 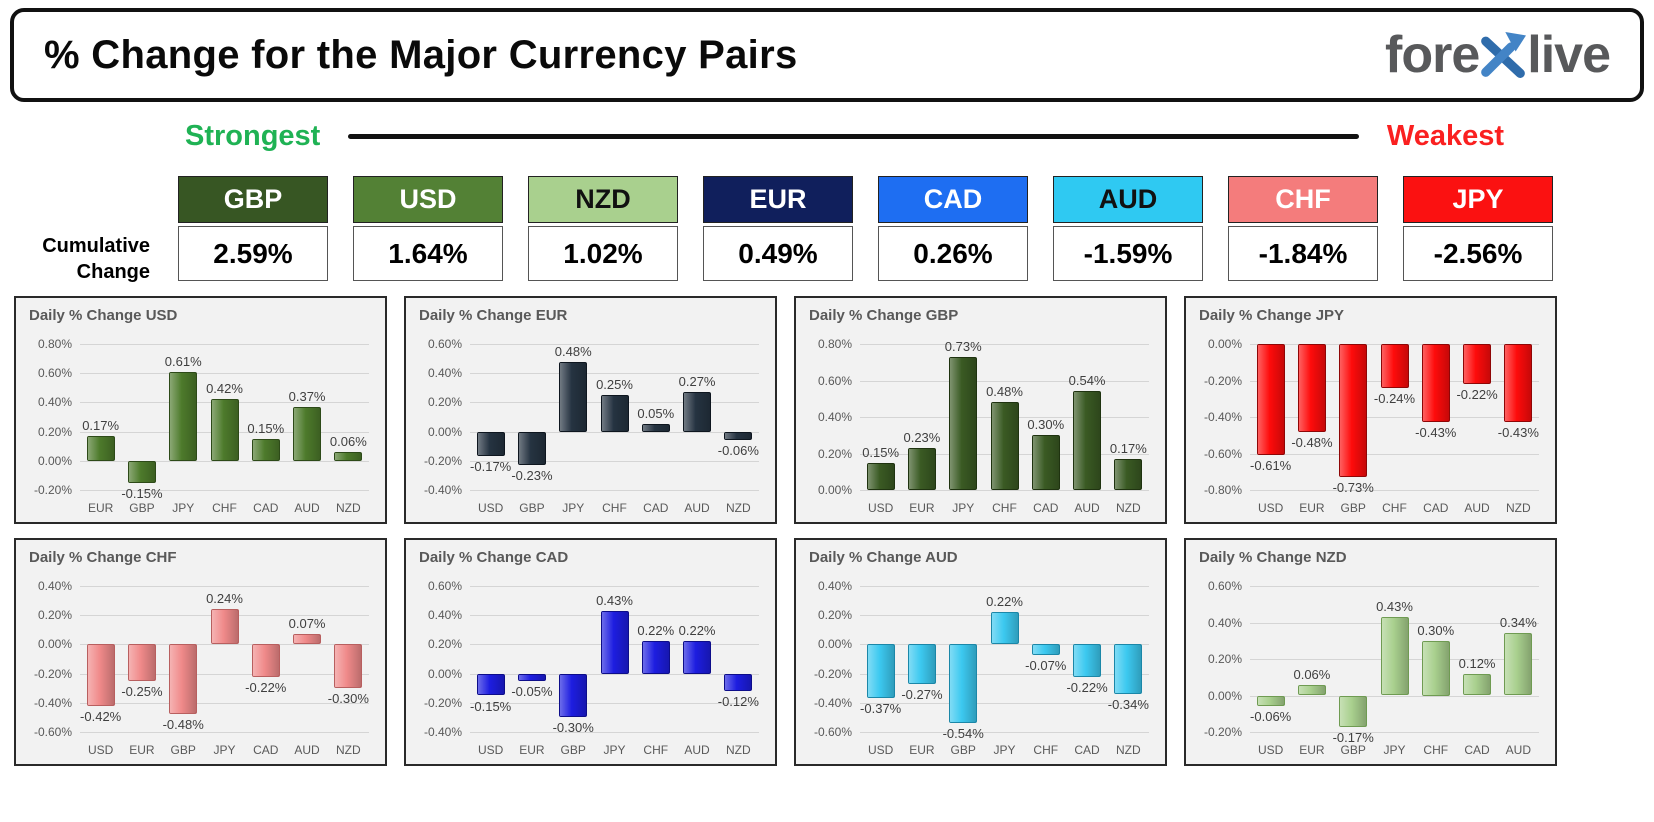 I want to click on bar-value-label: -0.43%, so click(x=1436, y=433).